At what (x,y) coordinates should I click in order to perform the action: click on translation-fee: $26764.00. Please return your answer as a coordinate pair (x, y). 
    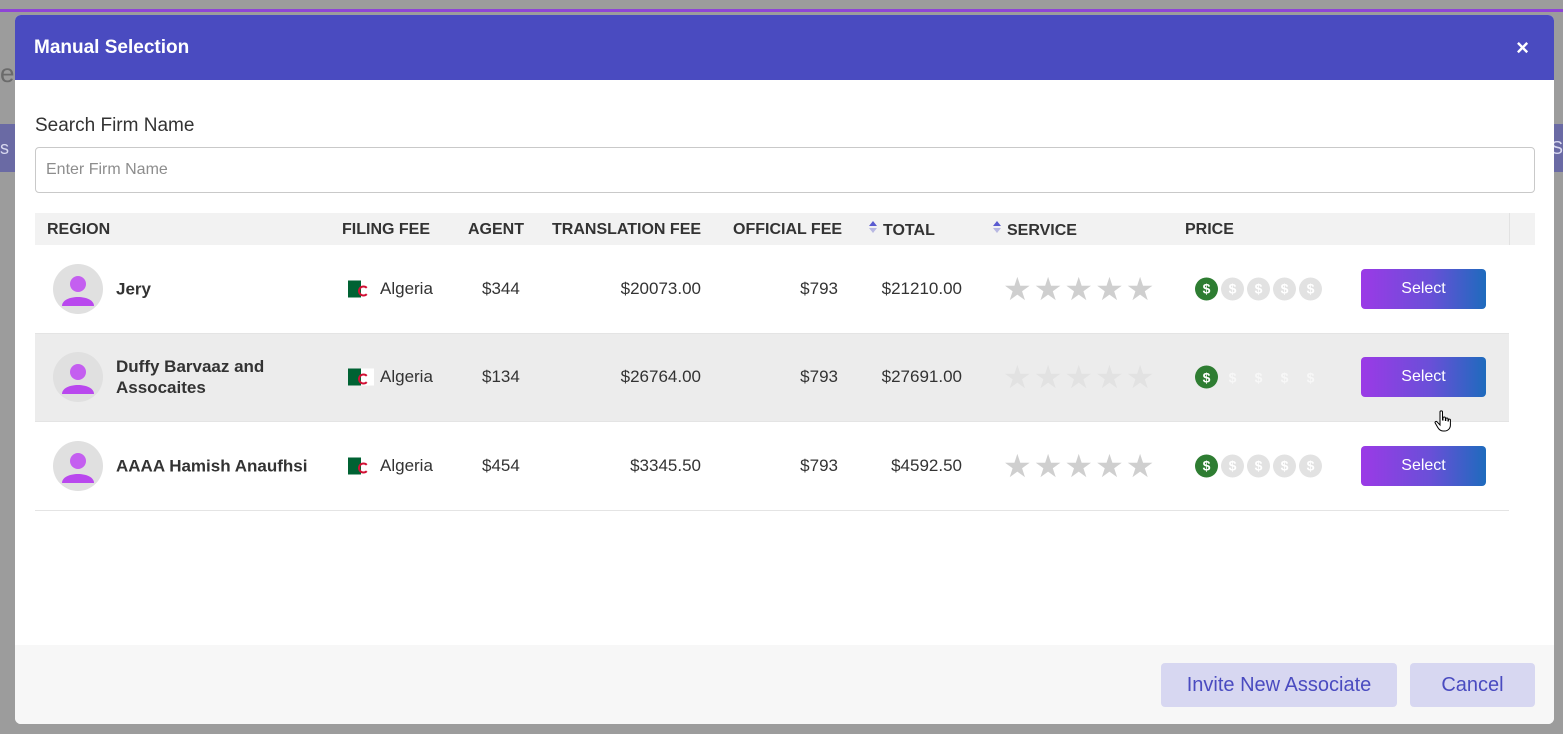
    Looking at the image, I should click on (660, 377).